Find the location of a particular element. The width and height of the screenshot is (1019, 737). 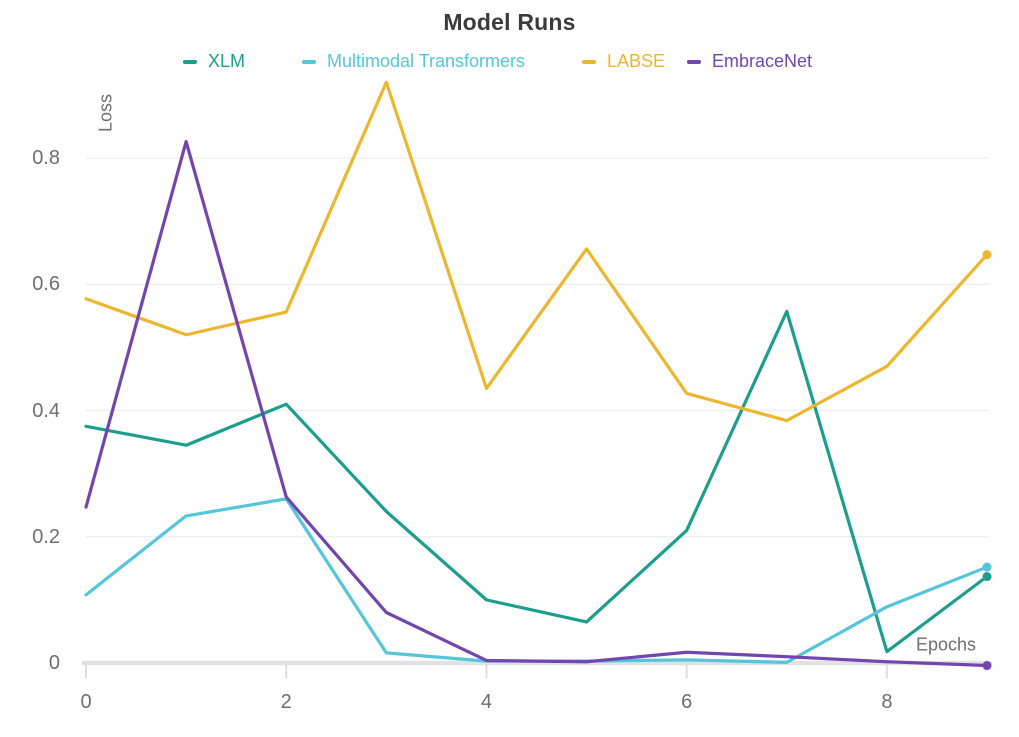

y-tick-0-2: 0.2 is located at coordinates (46, 536).